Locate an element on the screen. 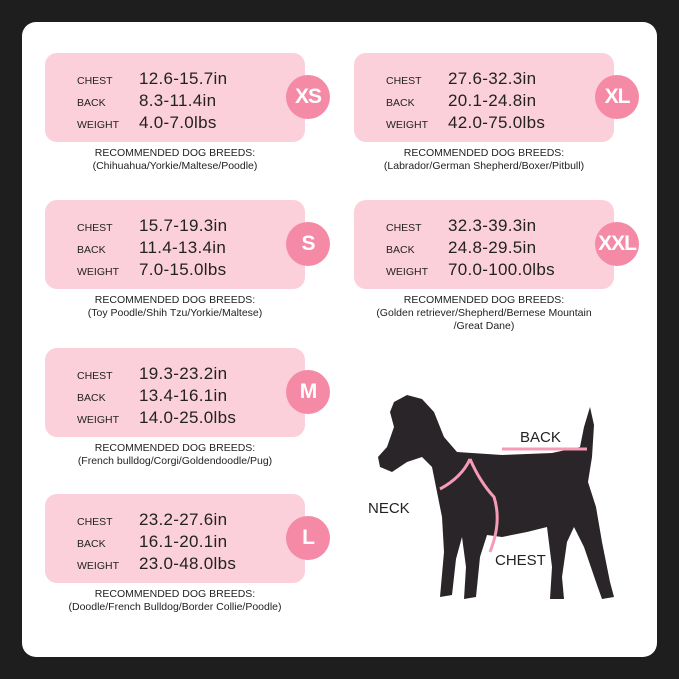 This screenshot has height=679, width=679. weight-row: WEIGHT 7.0-15.0lbs is located at coordinates (187, 269).